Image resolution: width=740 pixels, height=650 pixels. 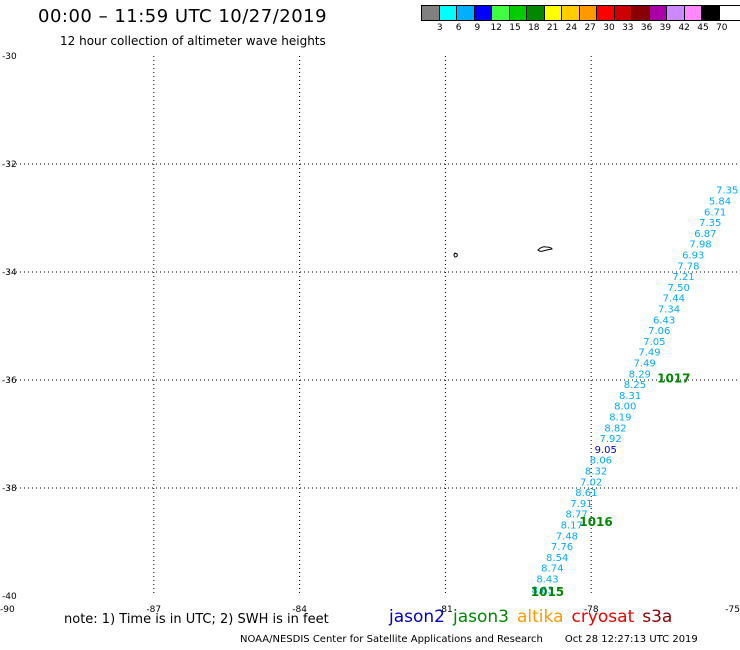 I want to click on scale-label: 27, so click(x=590, y=28).